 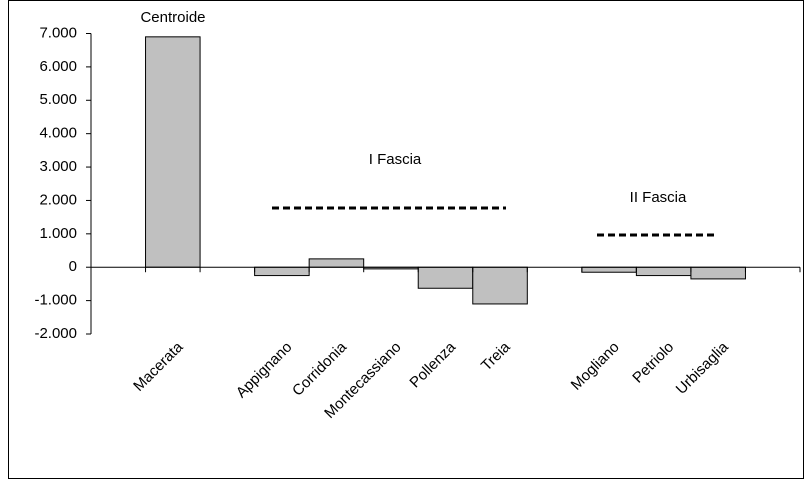 What do you see at coordinates (58, 166) in the screenshot?
I see `y-tick-label: 3.000` at bounding box center [58, 166].